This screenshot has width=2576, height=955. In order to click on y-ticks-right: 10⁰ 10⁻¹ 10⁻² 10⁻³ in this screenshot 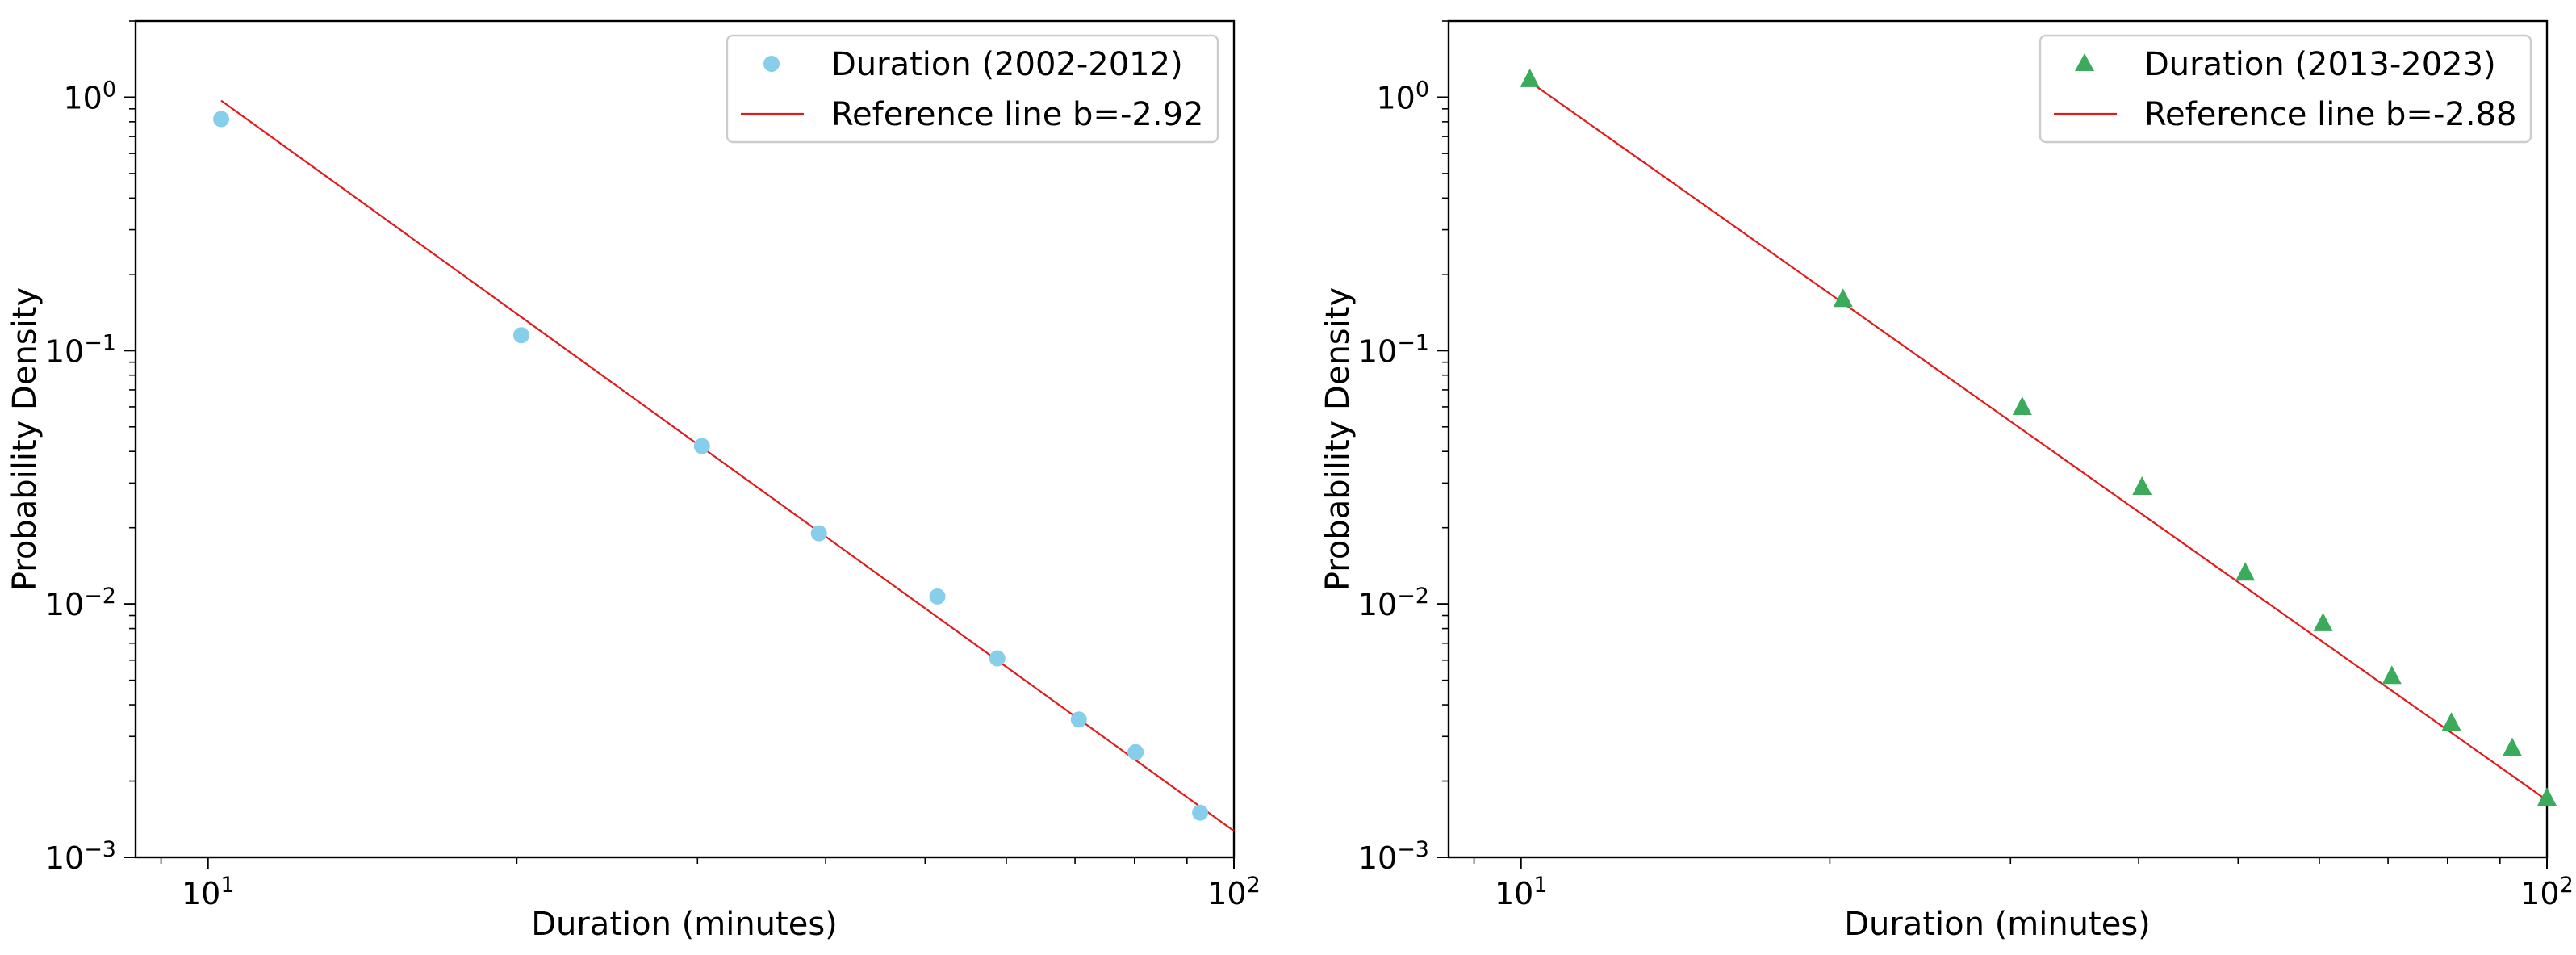, I will do `click(1403, 448)`.